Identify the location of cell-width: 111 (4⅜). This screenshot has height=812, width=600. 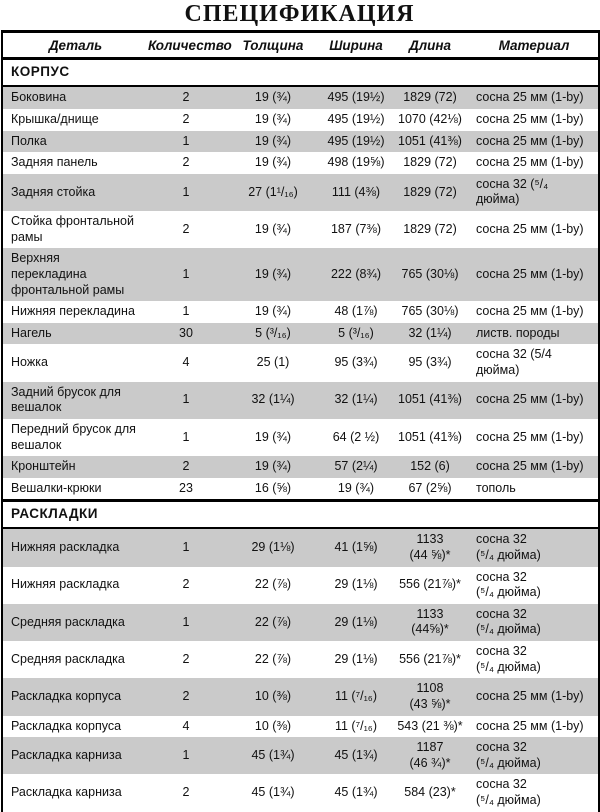
(356, 191).